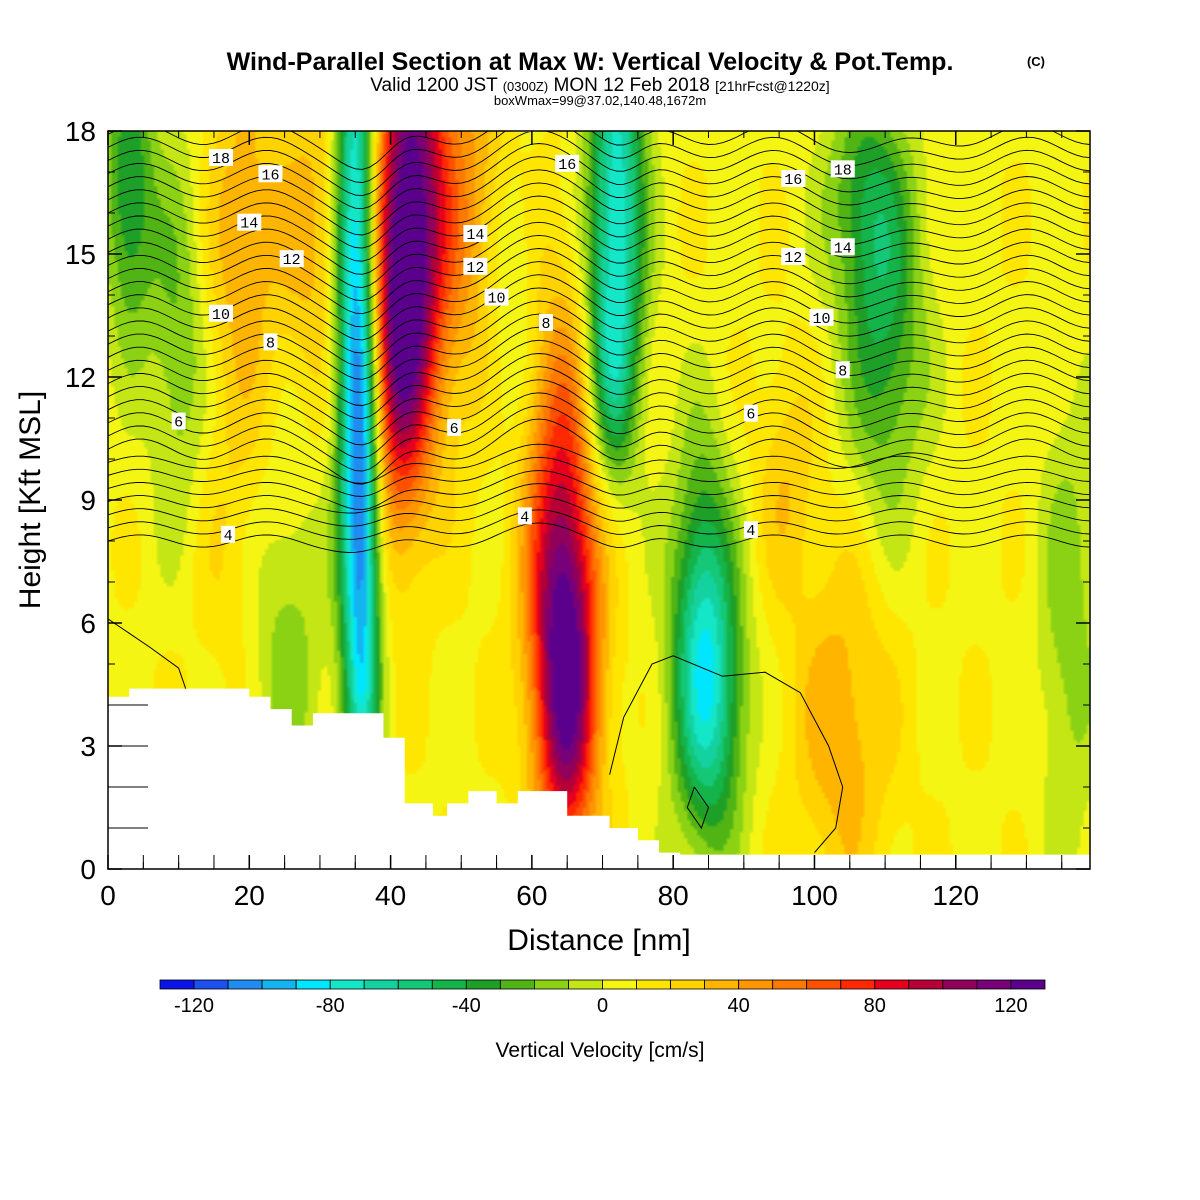 The height and width of the screenshot is (1200, 1200). Describe the element at coordinates (814, 895) in the screenshot. I see `x-tick-label: 100` at that location.